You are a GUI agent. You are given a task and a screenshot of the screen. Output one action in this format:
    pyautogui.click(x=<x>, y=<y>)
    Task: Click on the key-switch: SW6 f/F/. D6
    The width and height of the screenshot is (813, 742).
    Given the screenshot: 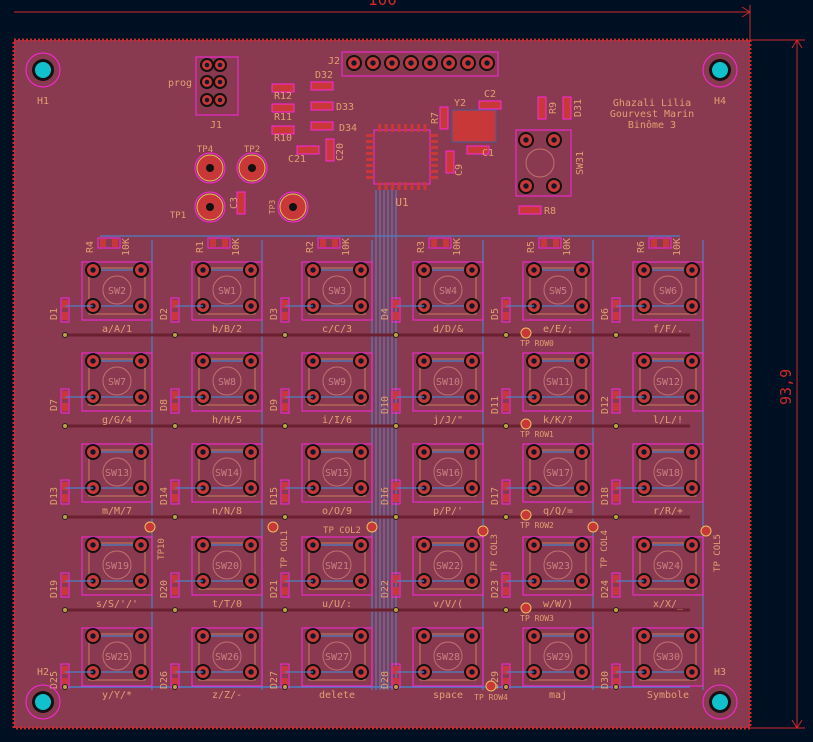 What is the action you would take?
    pyautogui.click(x=652, y=299)
    